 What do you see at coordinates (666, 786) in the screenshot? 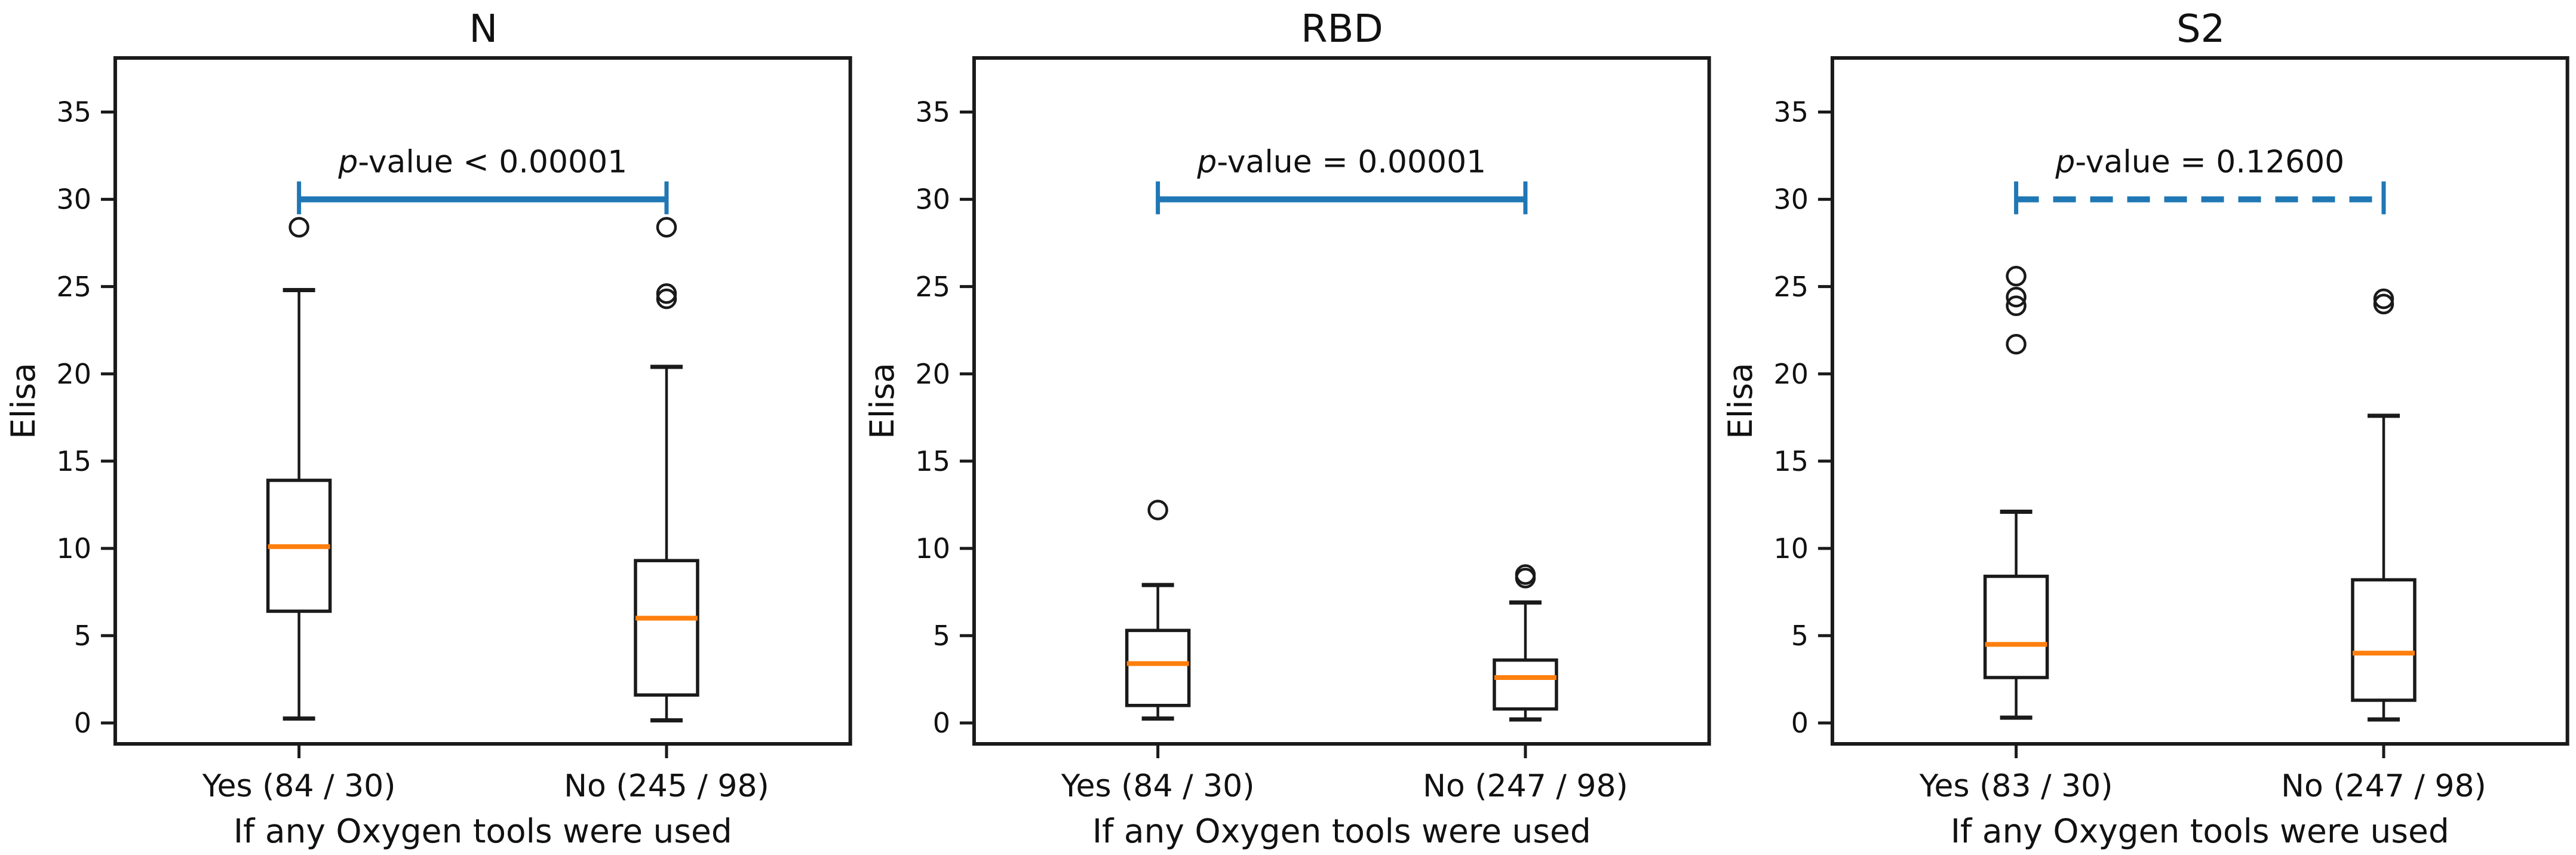
I see `category-label: No (245 / 98)` at bounding box center [666, 786].